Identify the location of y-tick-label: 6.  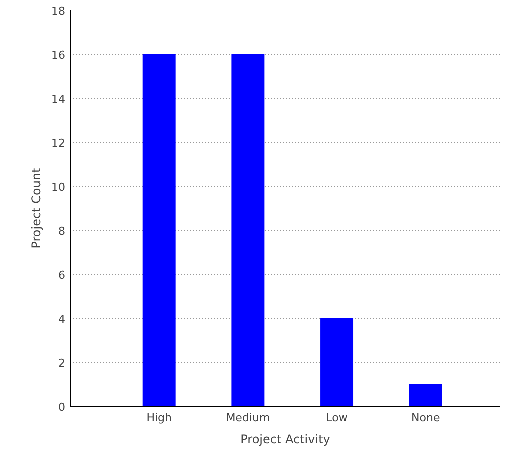
(62, 275).